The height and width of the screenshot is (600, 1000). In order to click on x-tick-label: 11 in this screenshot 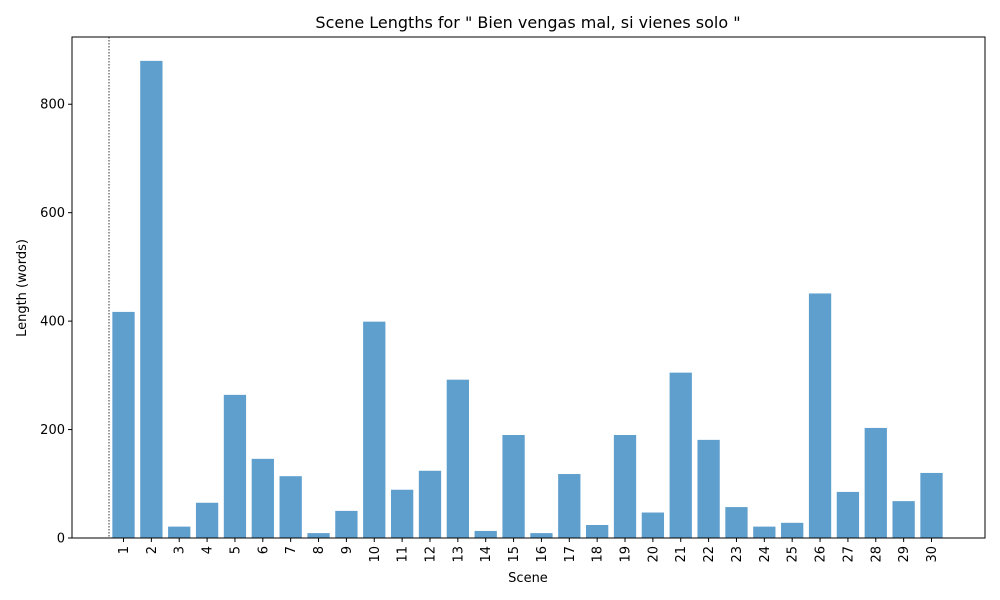, I will do `click(403, 554)`.